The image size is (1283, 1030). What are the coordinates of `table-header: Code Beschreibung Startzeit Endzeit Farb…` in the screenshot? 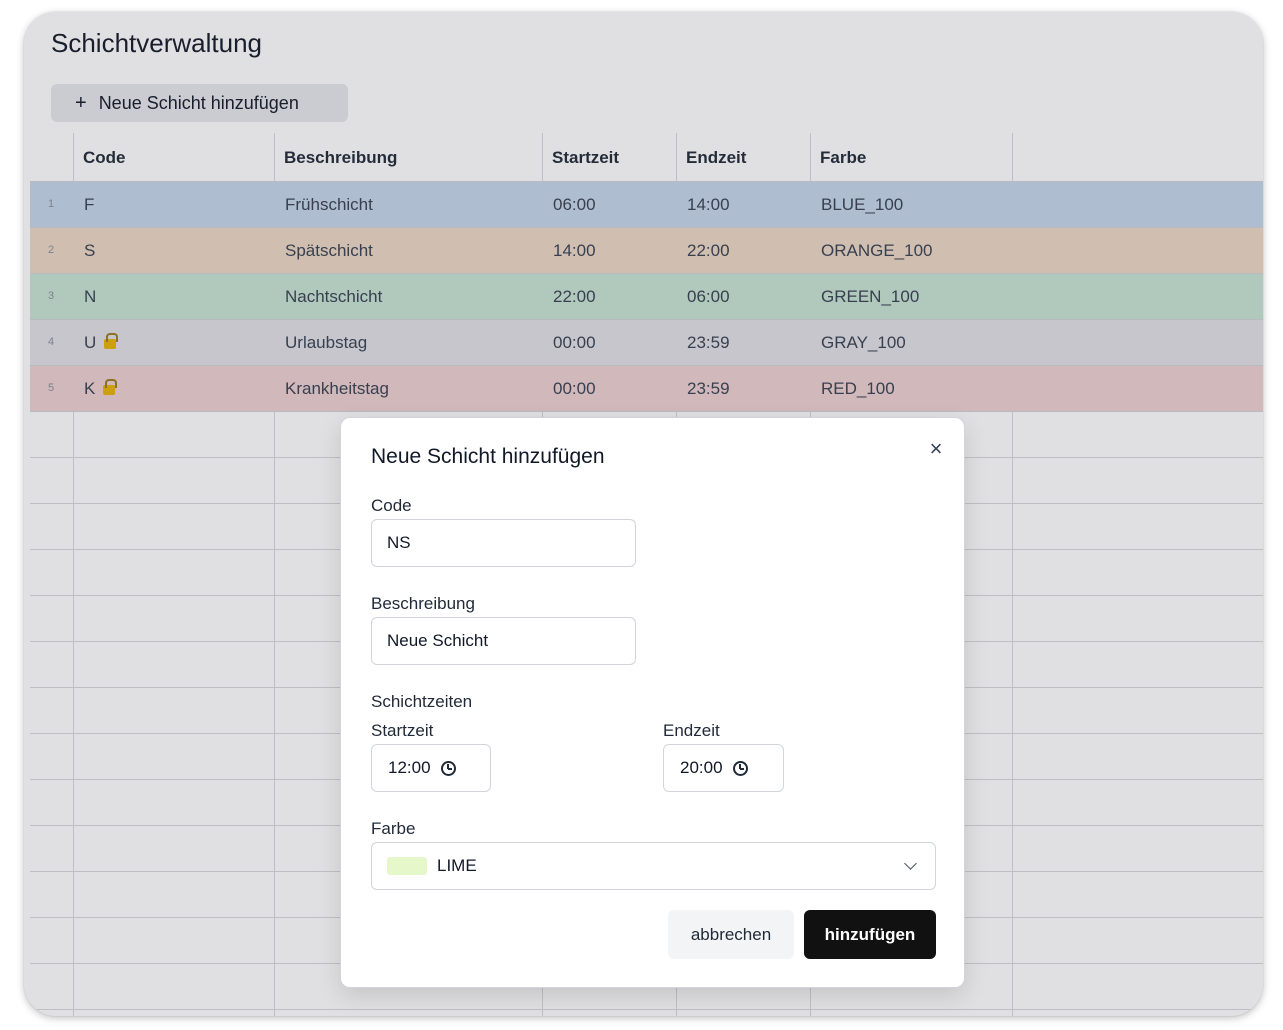 It's located at (646, 157).